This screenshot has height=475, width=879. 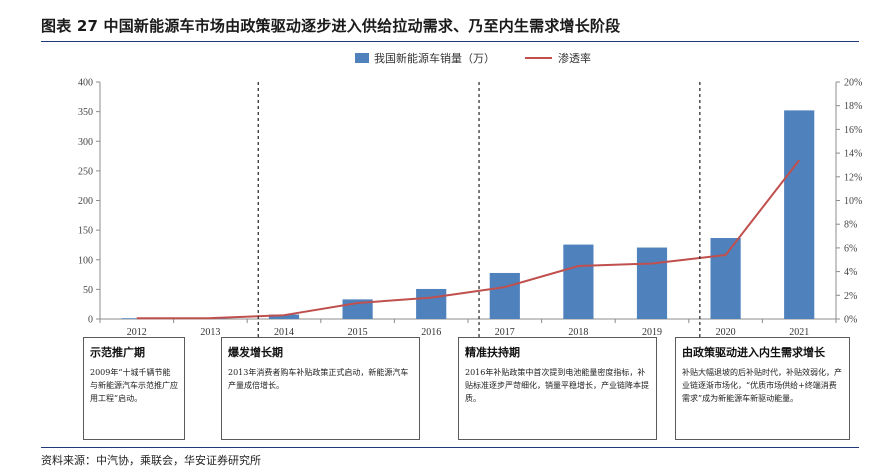 What do you see at coordinates (850, 320) in the screenshot?
I see `right-tick-label: 0%` at bounding box center [850, 320].